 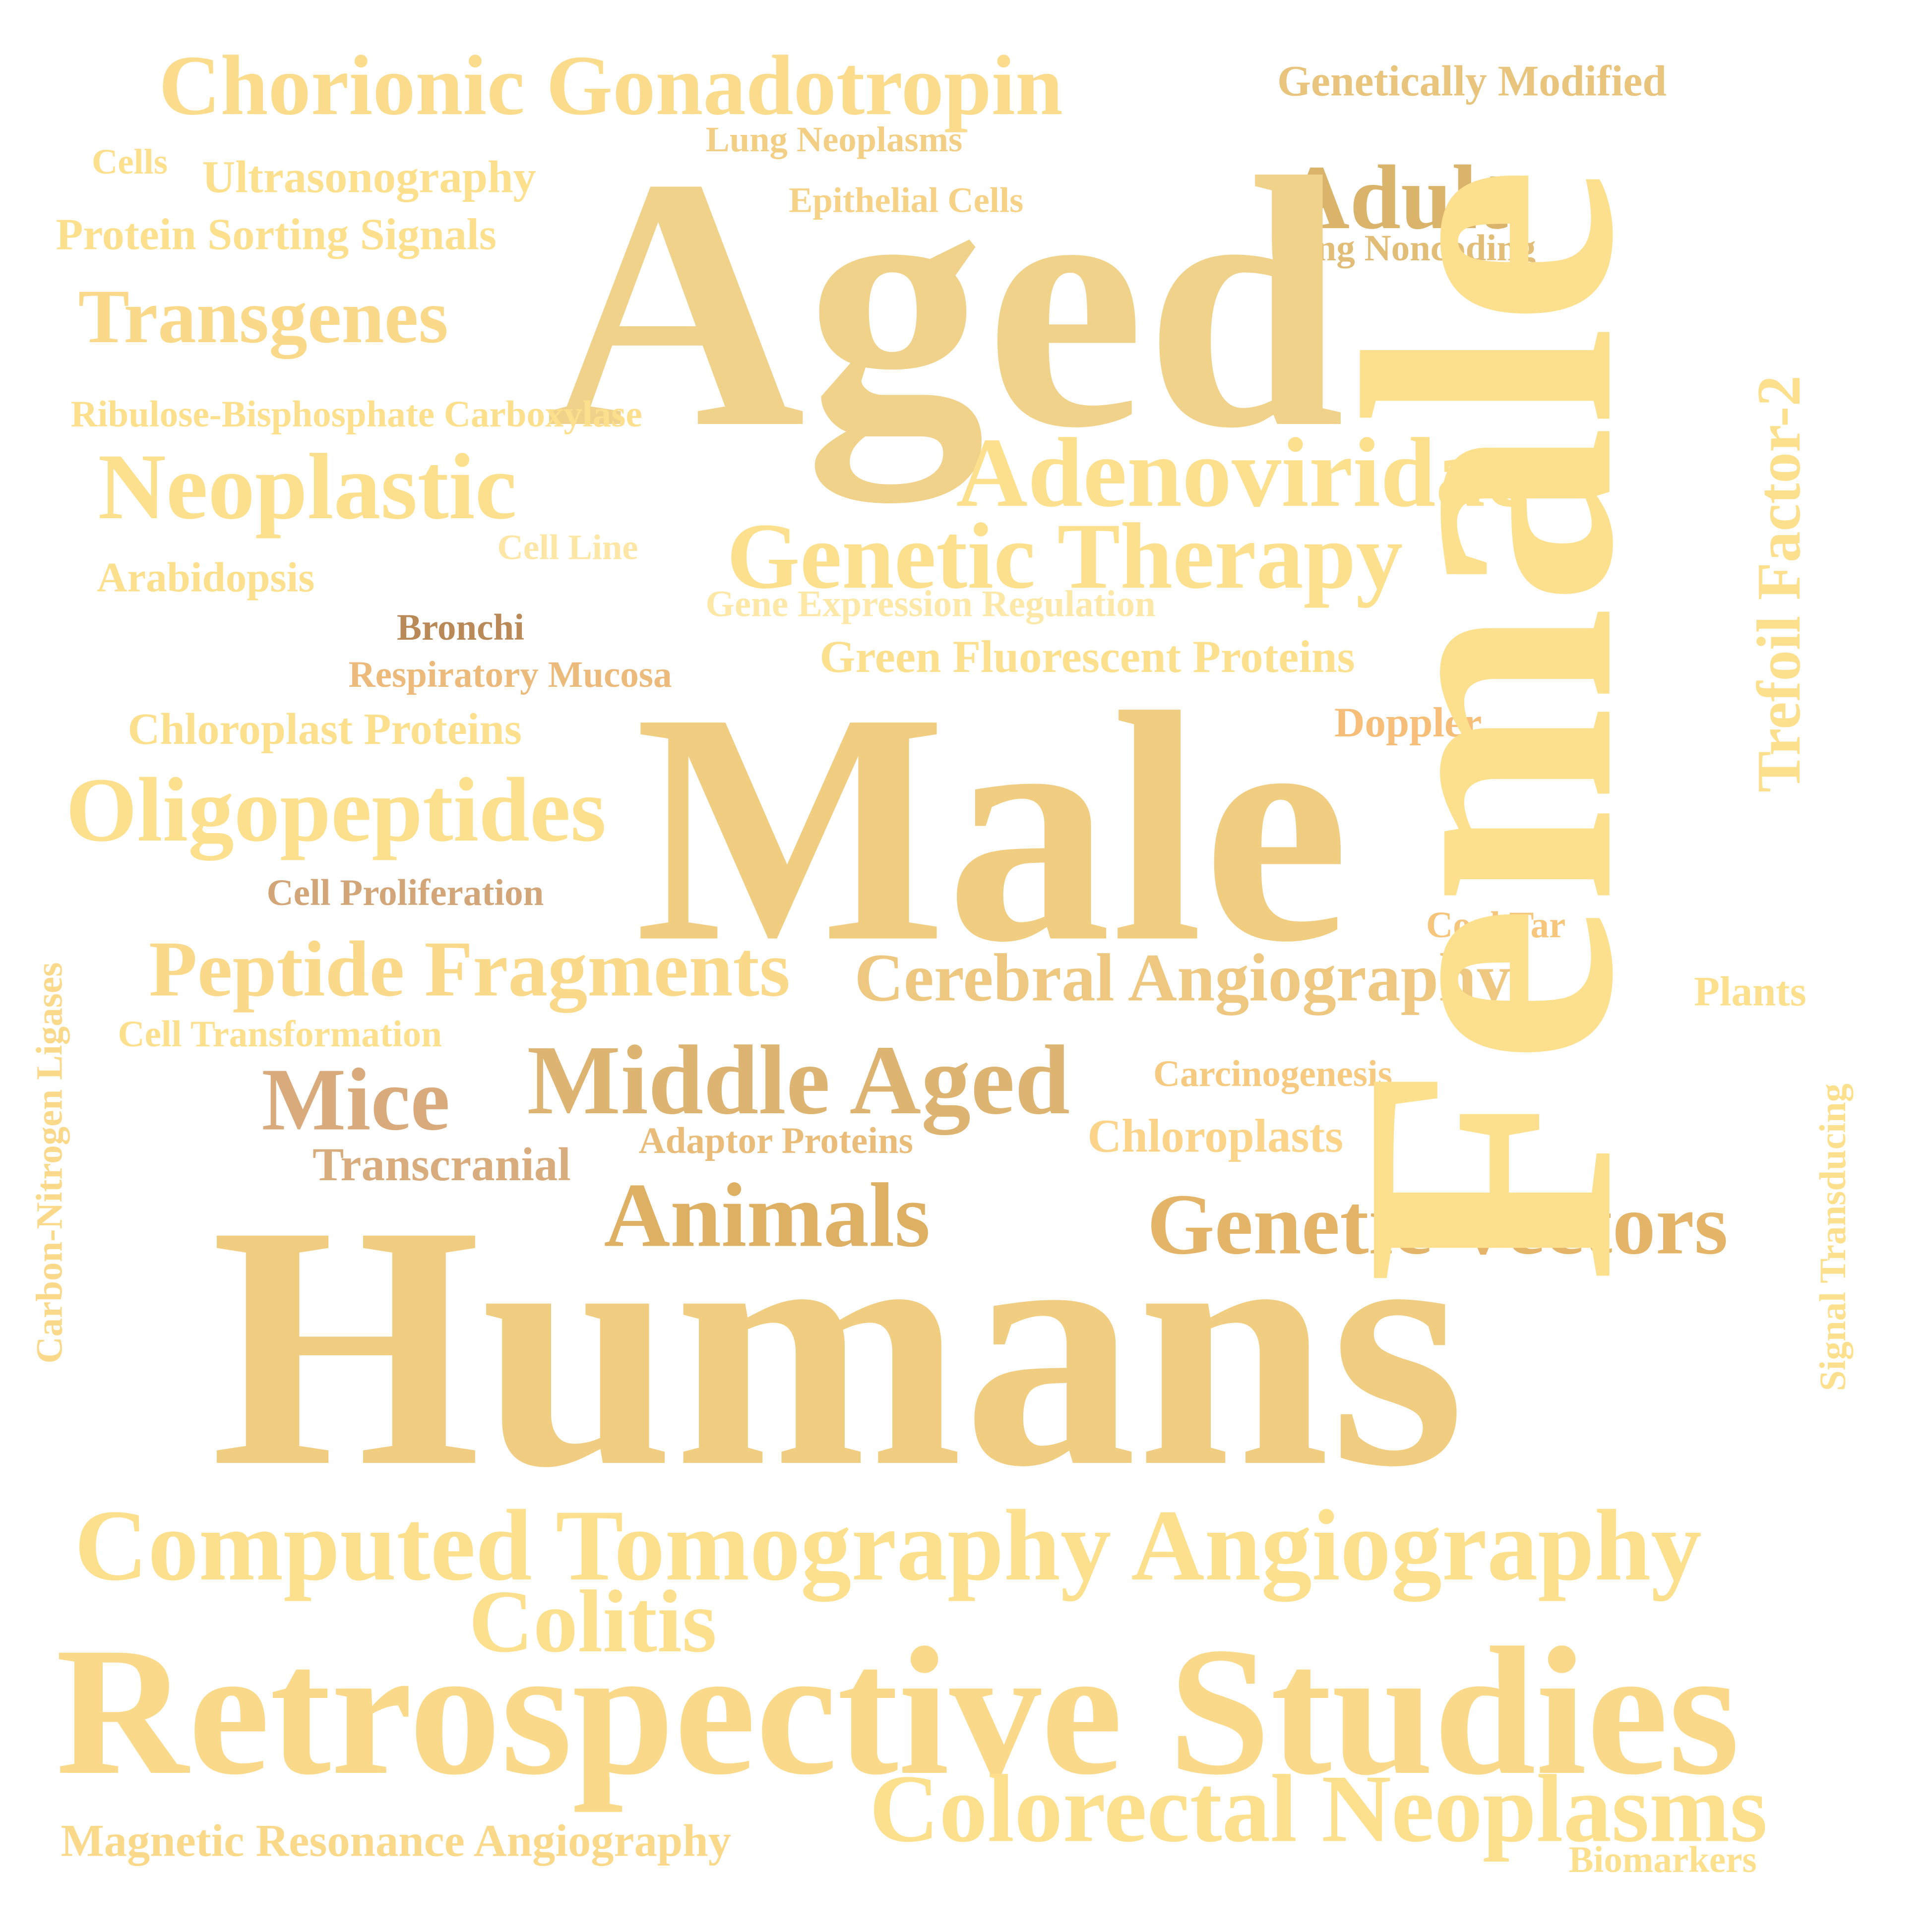 I want to click on word-signal-transducing: Signal Transducing, so click(x=1833, y=1237).